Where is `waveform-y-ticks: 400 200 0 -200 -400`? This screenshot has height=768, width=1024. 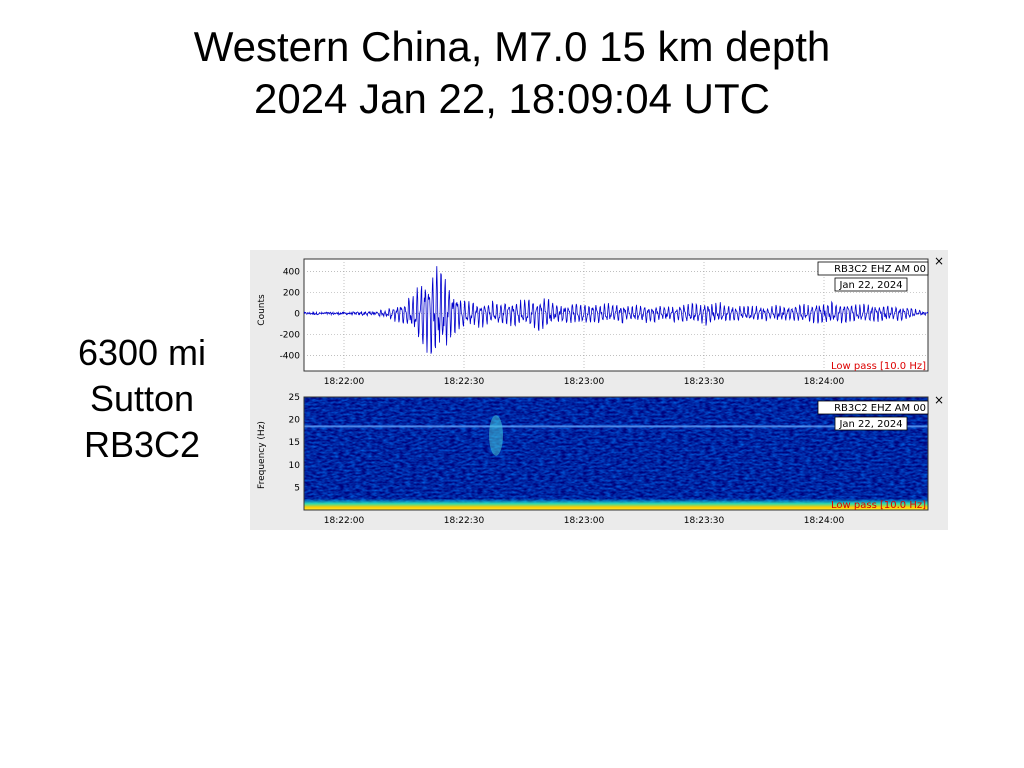
waveform-y-ticks: 400 200 0 -200 -400 is located at coordinates (290, 315).